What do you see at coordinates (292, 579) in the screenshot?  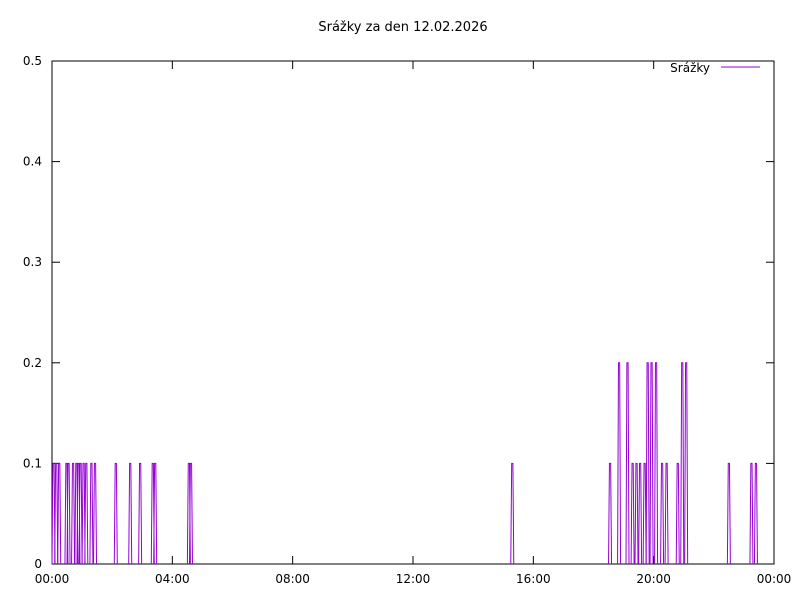 I see `x-tick-label: 08:00` at bounding box center [292, 579].